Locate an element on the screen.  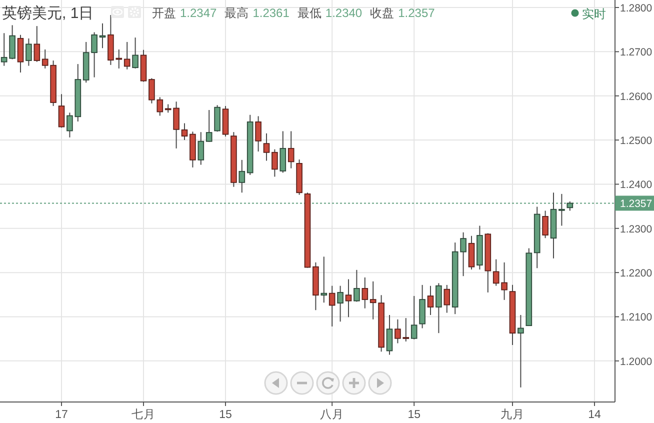
y-tick-label: 1.2600 is located at coordinates (636, 96).